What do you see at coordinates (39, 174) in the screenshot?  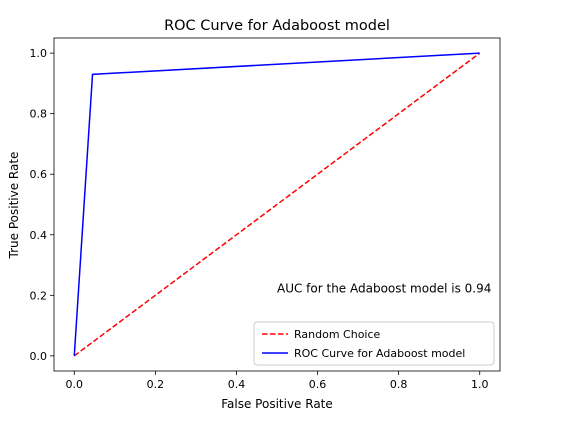 I see `y-tick-label: 0.6` at bounding box center [39, 174].